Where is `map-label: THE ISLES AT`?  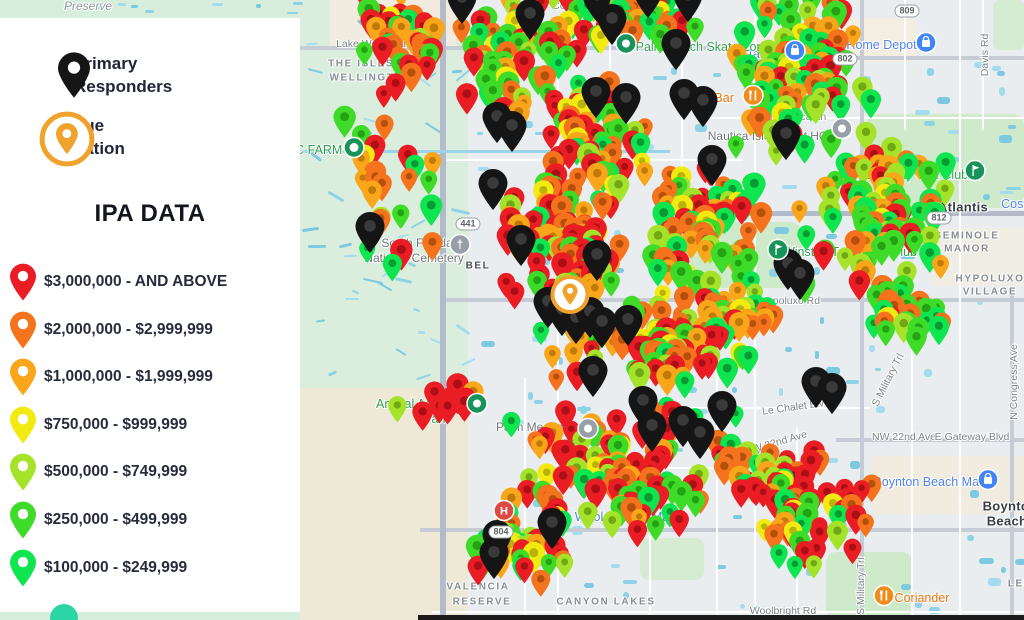
map-label: THE ISLES AT is located at coordinates (371, 64).